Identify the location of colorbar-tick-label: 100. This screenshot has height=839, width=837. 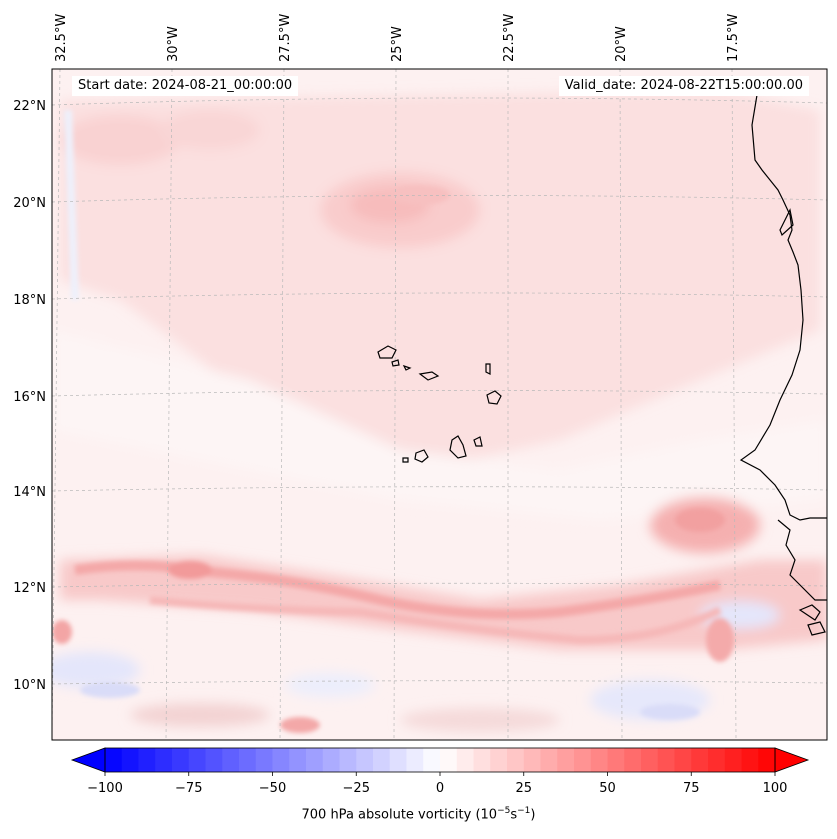
(775, 788).